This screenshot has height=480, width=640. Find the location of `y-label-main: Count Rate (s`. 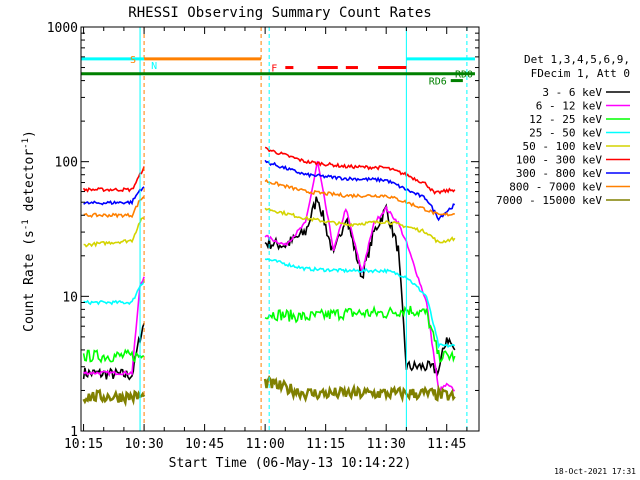

y-label-main: Count Rate (s is located at coordinates (29, 281).